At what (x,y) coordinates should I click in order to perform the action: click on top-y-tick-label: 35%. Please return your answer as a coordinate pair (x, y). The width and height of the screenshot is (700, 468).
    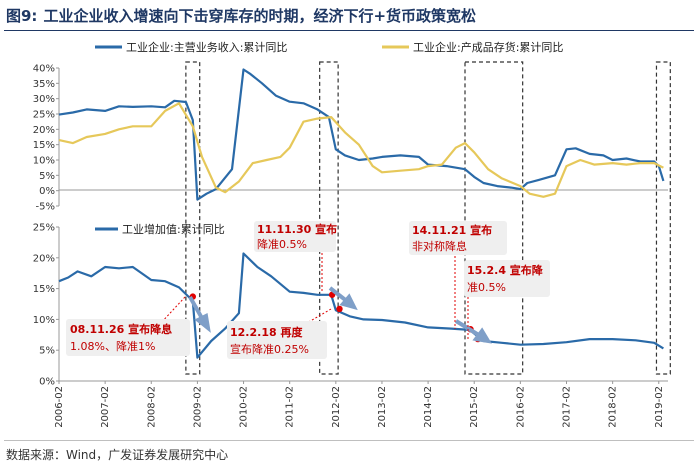
    Looking at the image, I should click on (44, 84).